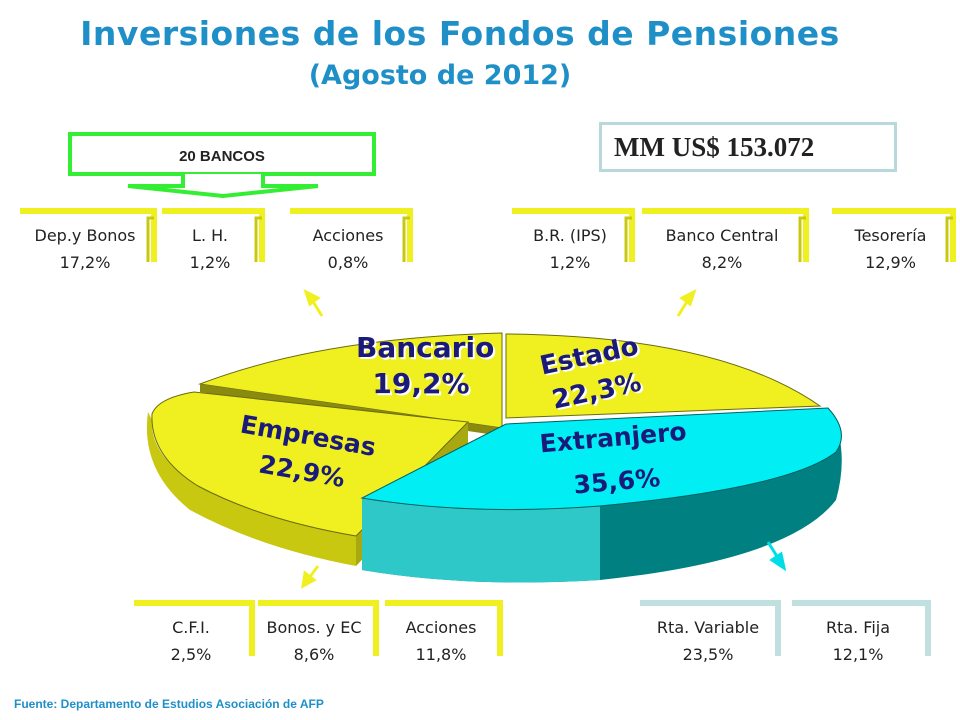  Describe the element at coordinates (210, 249) in the screenshot. I see `breakdown-lh: L. H. 1,2%` at that location.